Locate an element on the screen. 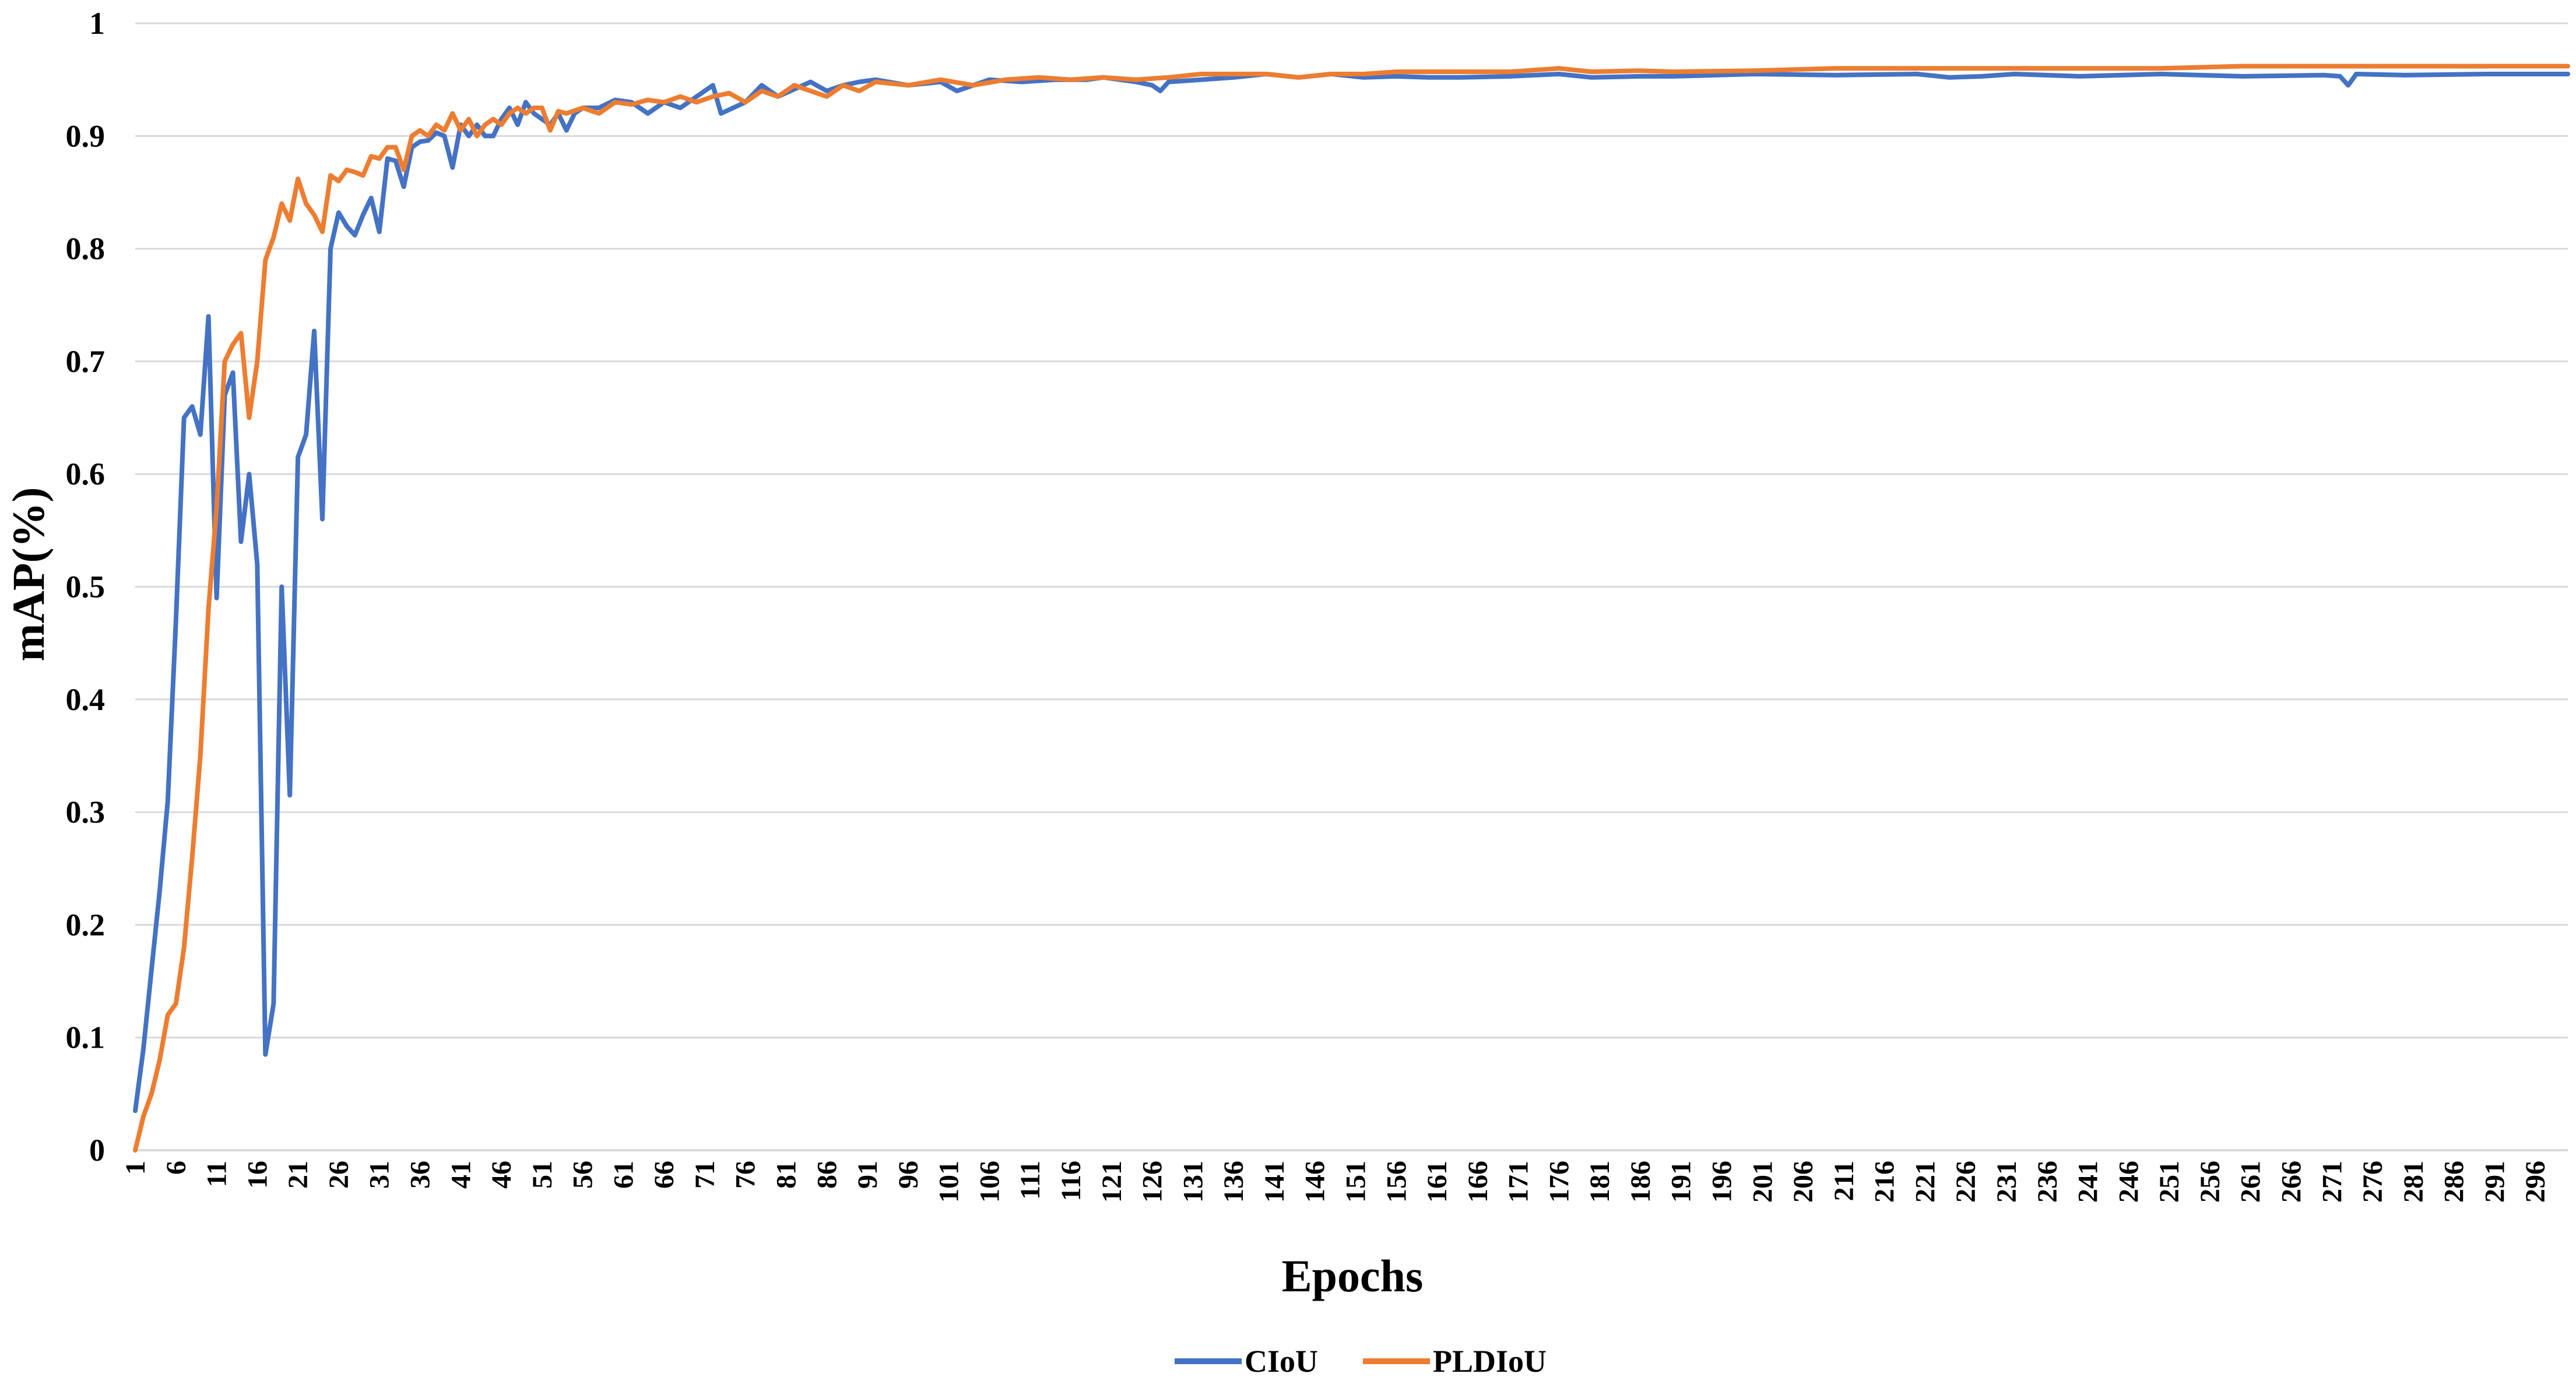 Image resolution: width=2576 pixels, height=1384 pixels. x-tick-label: 31 is located at coordinates (379, 1175).